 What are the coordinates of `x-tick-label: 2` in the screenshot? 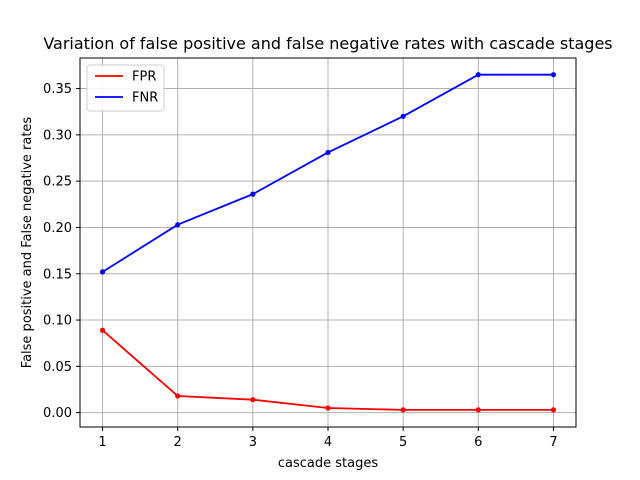 It's located at (178, 442).